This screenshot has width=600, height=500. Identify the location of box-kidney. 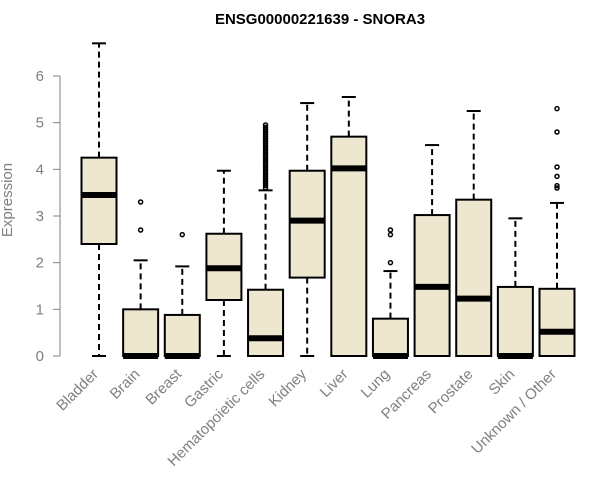
(307, 229).